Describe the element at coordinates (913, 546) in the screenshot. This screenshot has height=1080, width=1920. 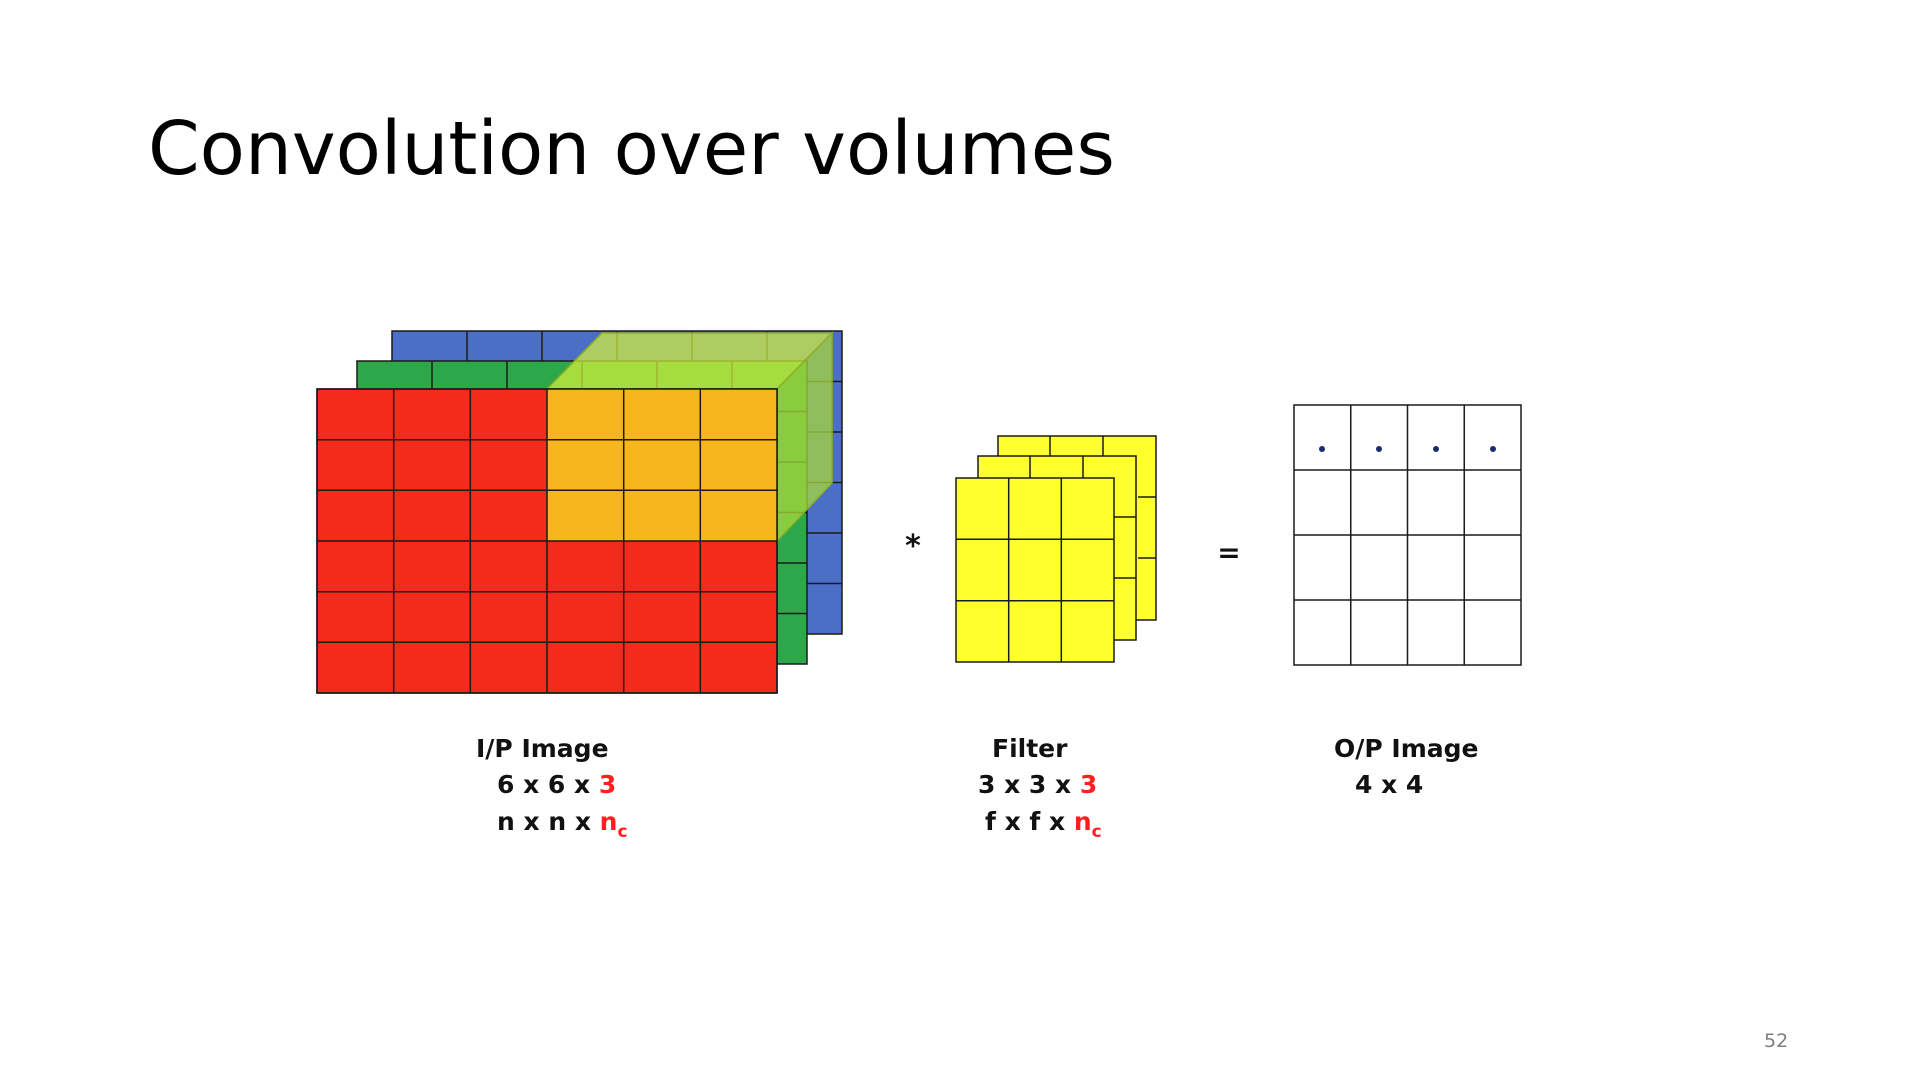
I see `convolve-operator: *` at that location.